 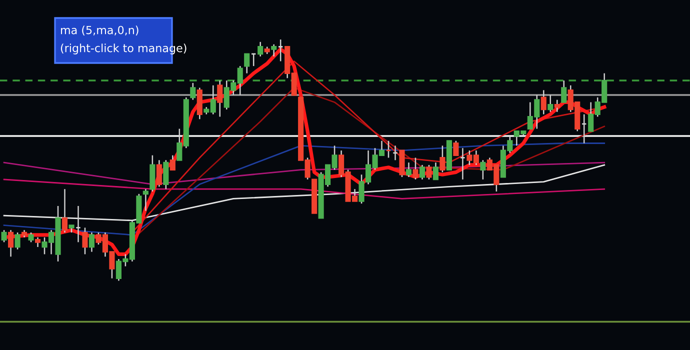 What do you see at coordinates (99, 31) in the screenshot?
I see `text: ma (5,ma,0,n)` at bounding box center [99, 31].